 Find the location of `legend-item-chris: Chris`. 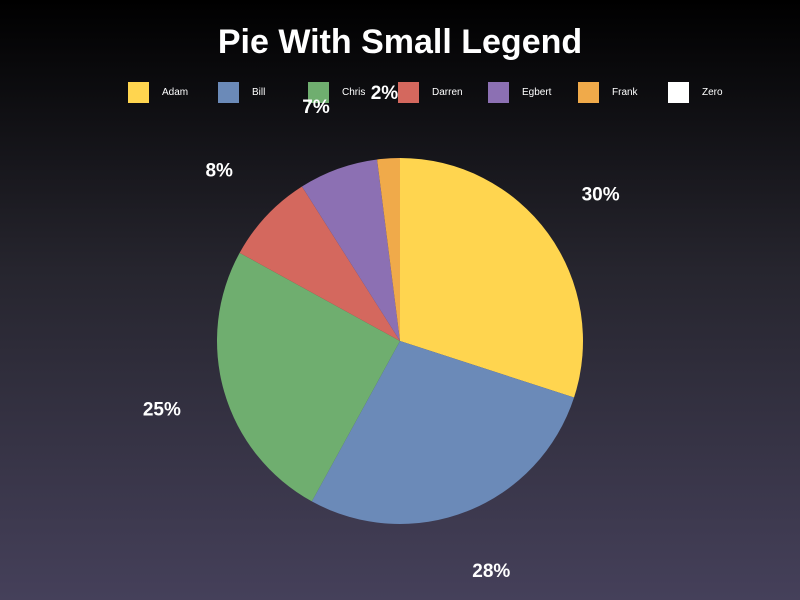

legend-item-chris: Chris is located at coordinates (342, 92).